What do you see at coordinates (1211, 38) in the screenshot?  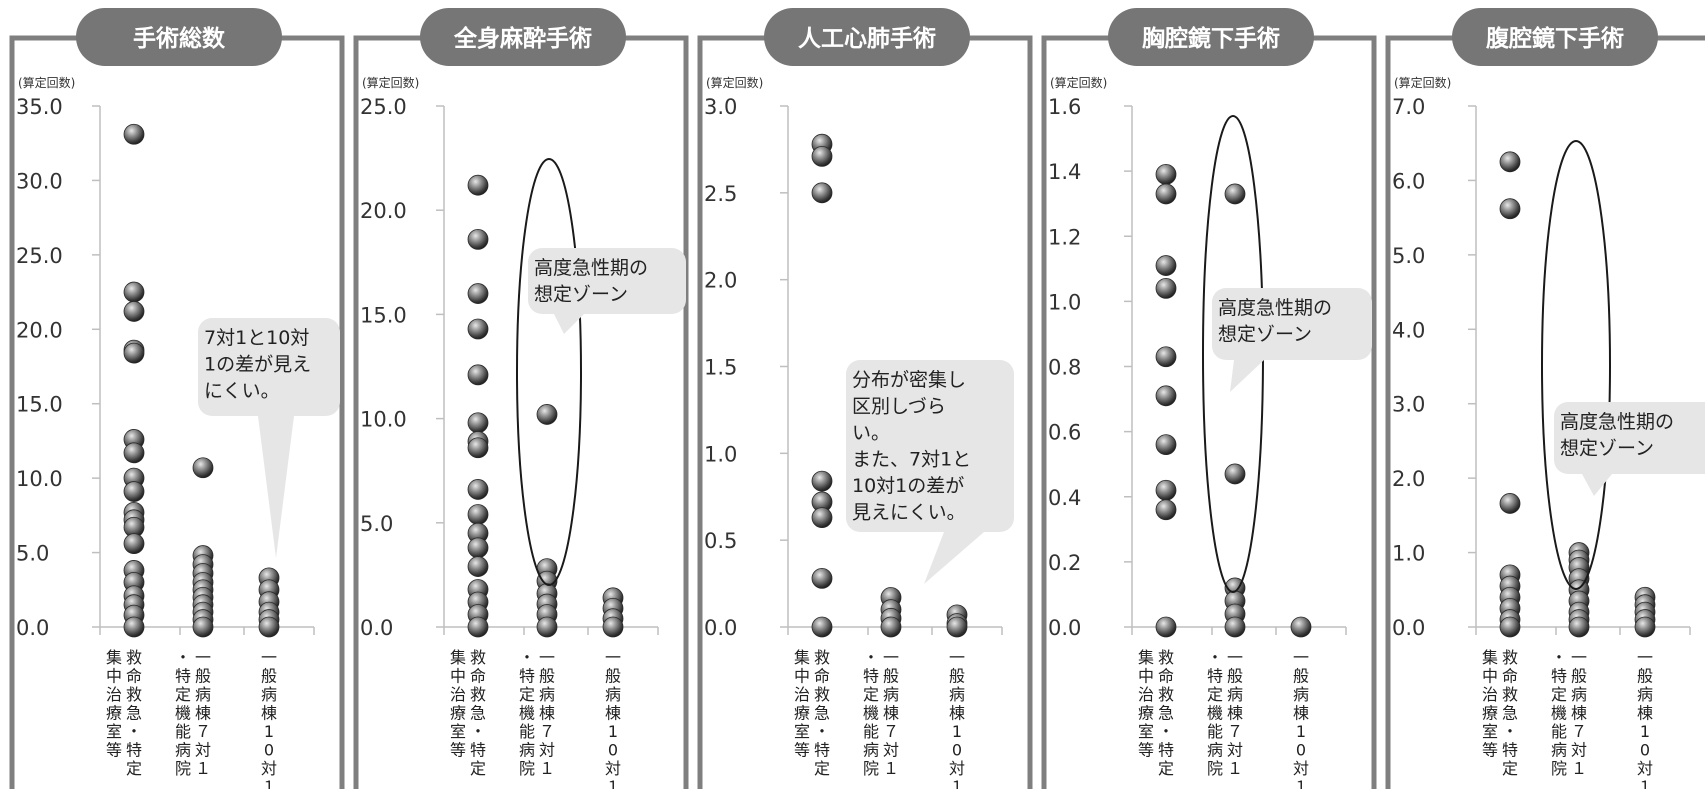 I see `chart-title: 胸腔鏡下手術` at bounding box center [1211, 38].